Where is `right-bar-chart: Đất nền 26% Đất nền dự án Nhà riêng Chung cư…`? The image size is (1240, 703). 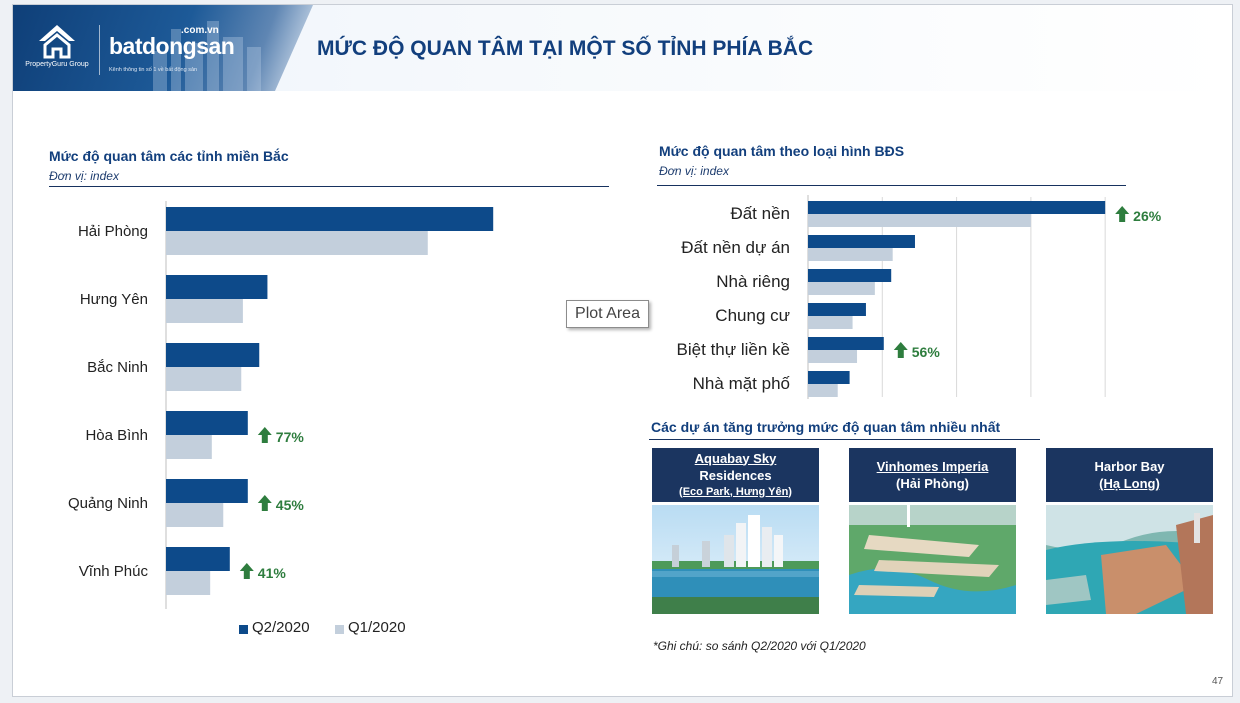 right-bar-chart: Đất nền 26% Đất nền dự án Nhà riêng Chung cư… is located at coordinates (919, 297).